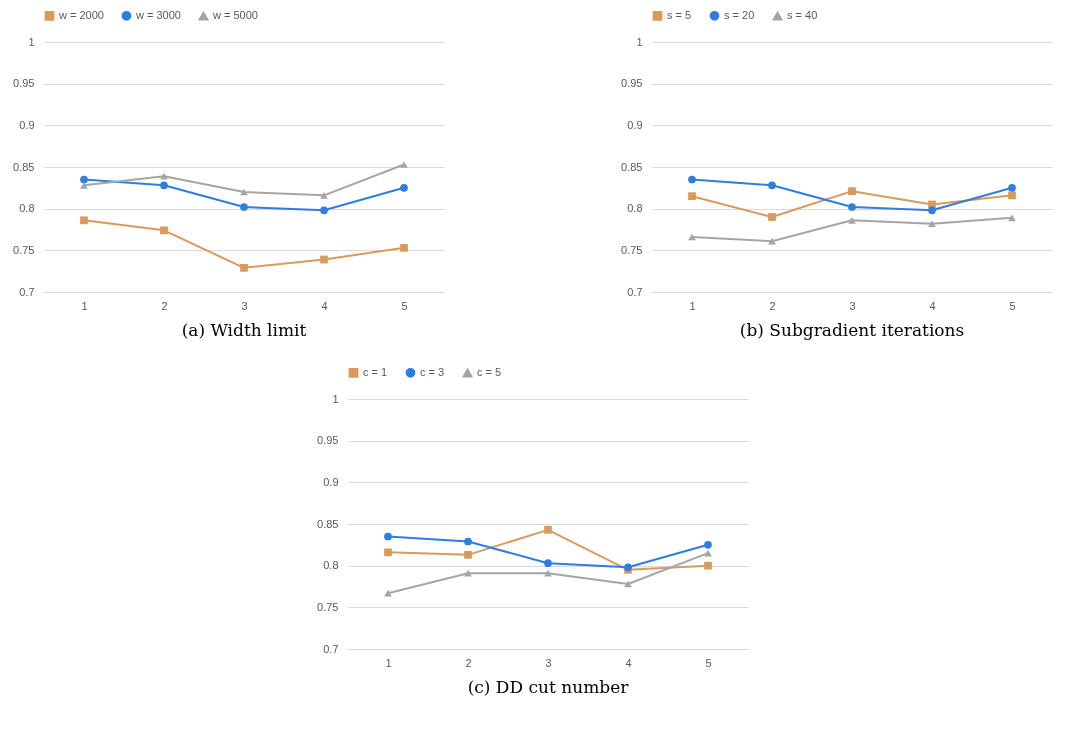  What do you see at coordinates (432, 371) in the screenshot?
I see `legend-label: c = 3` at bounding box center [432, 371].